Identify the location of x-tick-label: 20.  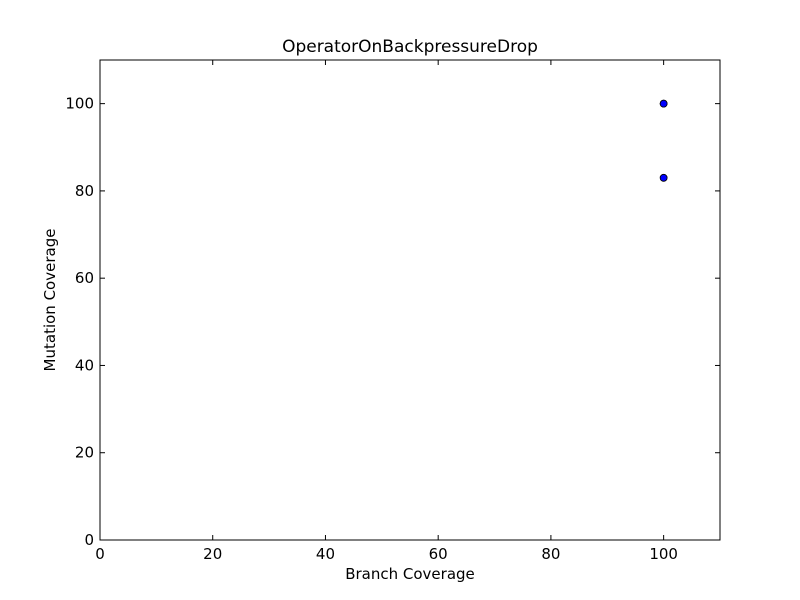
(212, 554).